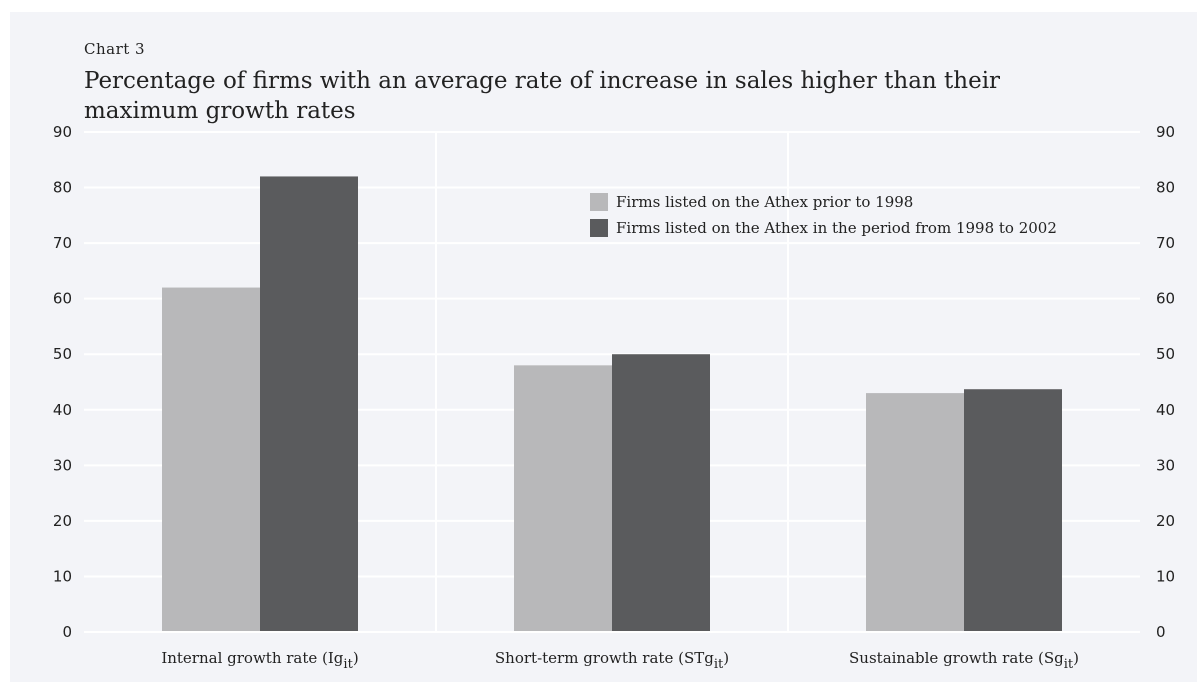 The image size is (1203, 684). I want to click on y-tick-label-left: 70, so click(62, 243).